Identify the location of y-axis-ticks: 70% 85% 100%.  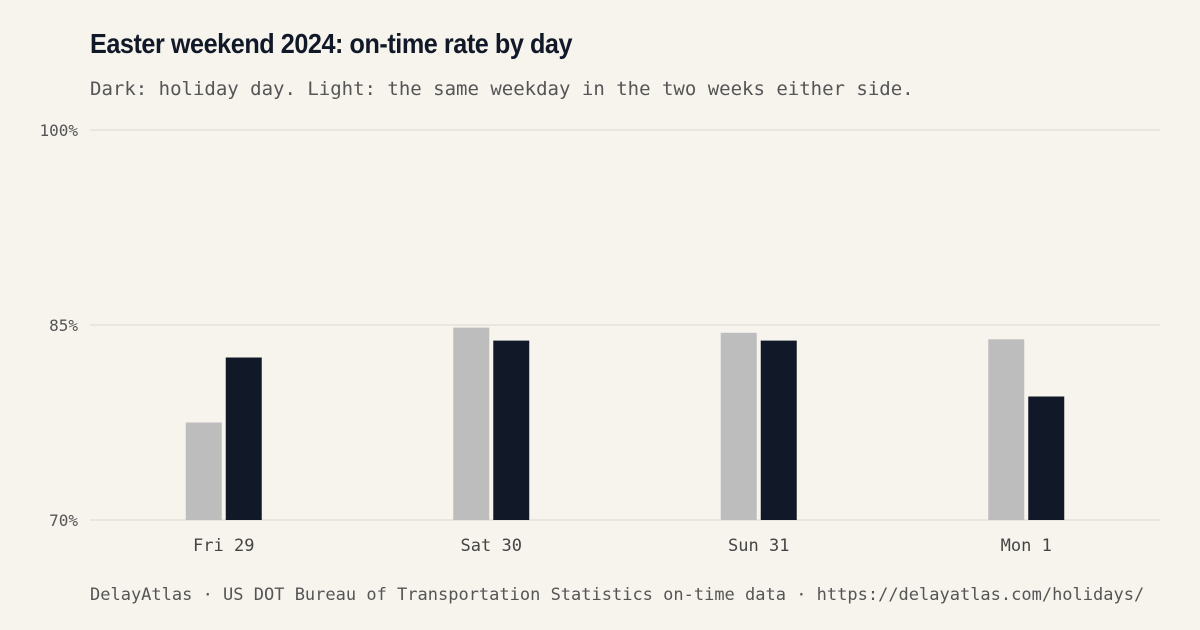
(58, 325).